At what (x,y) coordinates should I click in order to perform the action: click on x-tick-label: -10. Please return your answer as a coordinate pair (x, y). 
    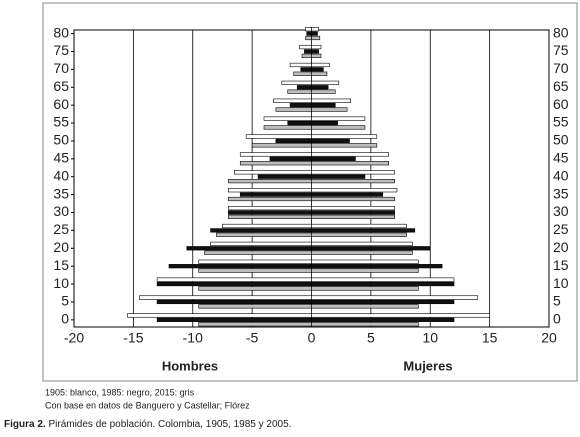
    Looking at the image, I should click on (193, 338).